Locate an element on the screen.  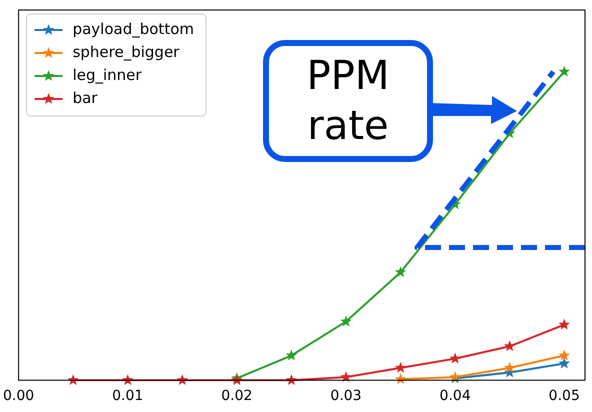
legend-label: leg_inner is located at coordinates (107, 75).